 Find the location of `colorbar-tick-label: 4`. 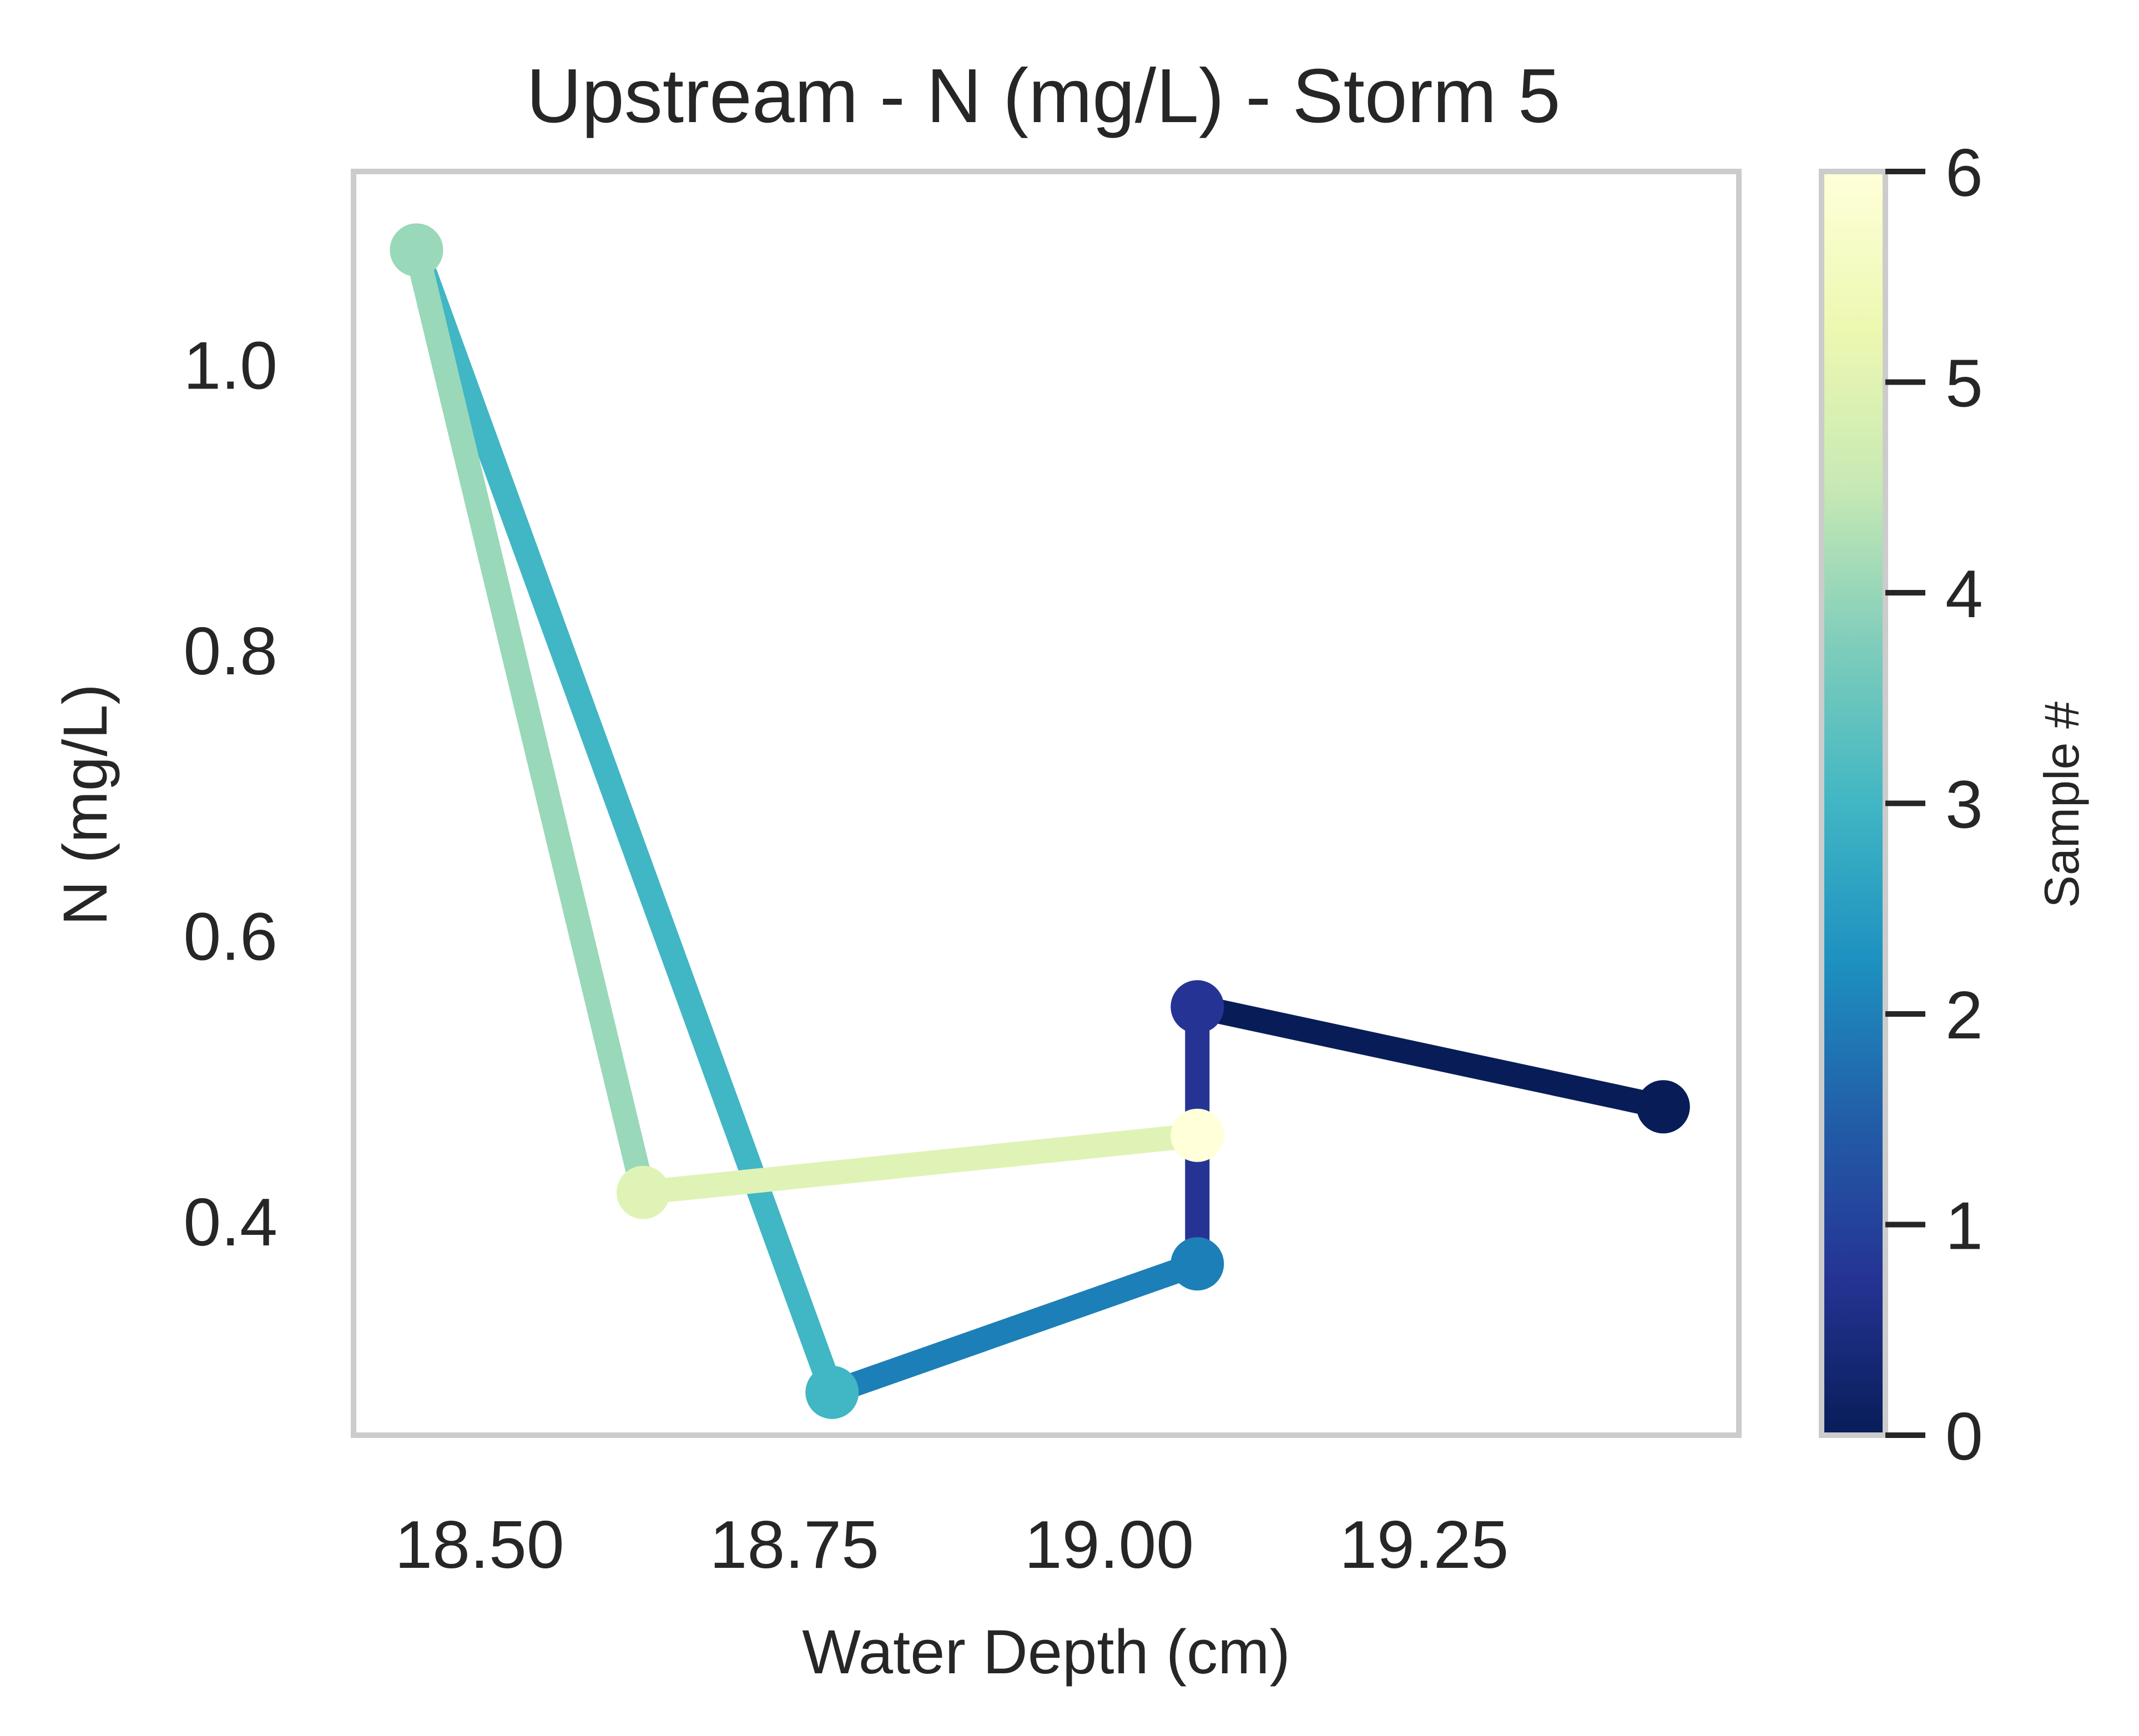

colorbar-tick-label: 4 is located at coordinates (1964, 594).